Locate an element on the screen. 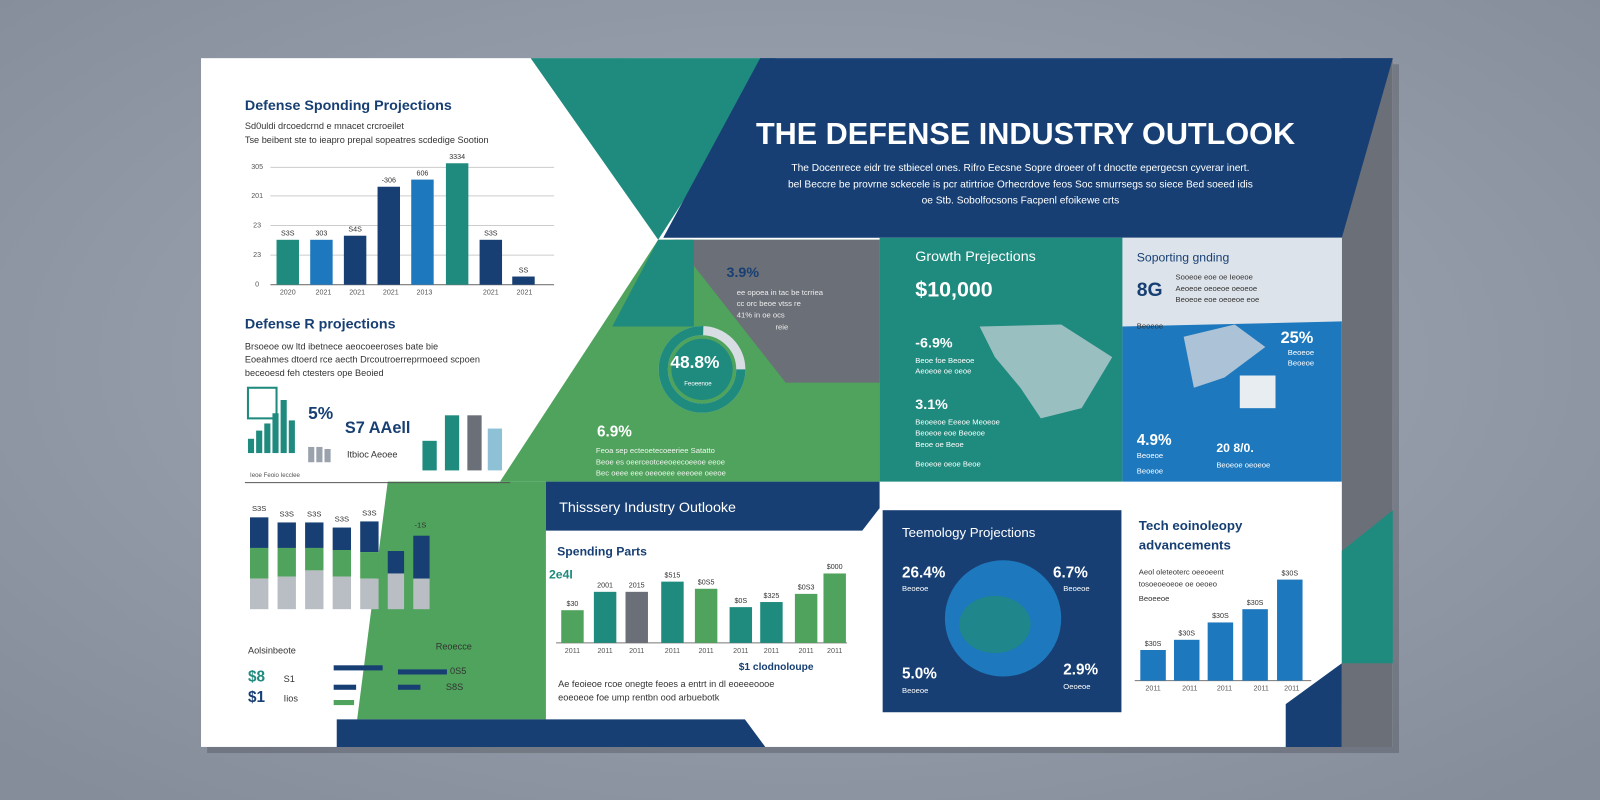 The height and width of the screenshot is (800, 1600). note: 0S5 is located at coordinates (458, 671).